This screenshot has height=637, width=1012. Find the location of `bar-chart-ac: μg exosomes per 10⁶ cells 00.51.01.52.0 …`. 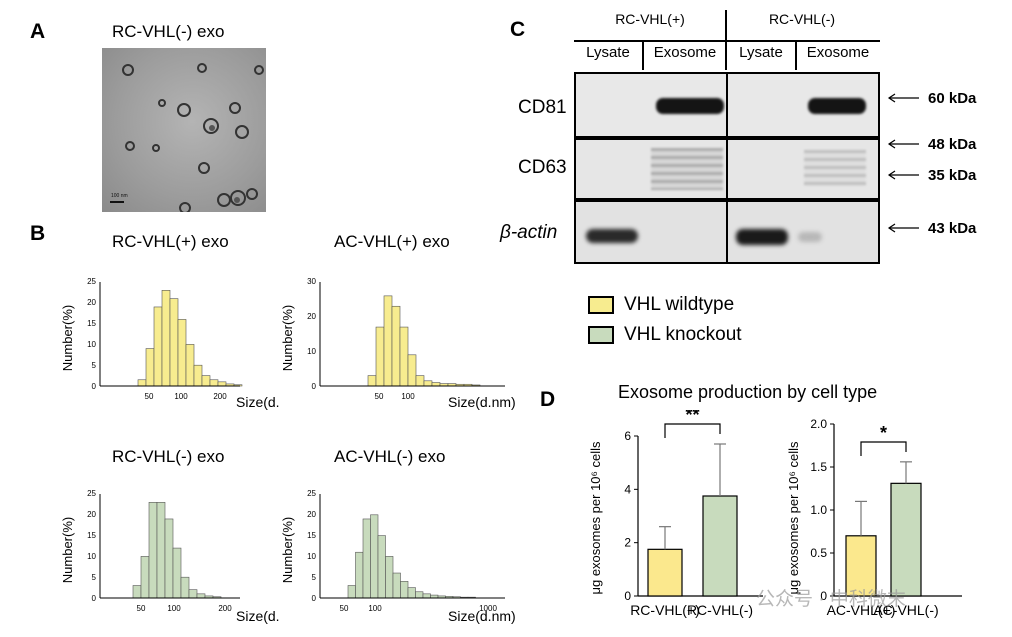

bar-chart-ac: μg exosomes per 10⁶ cells 00.51.01.52.0 … is located at coordinates (874, 517).